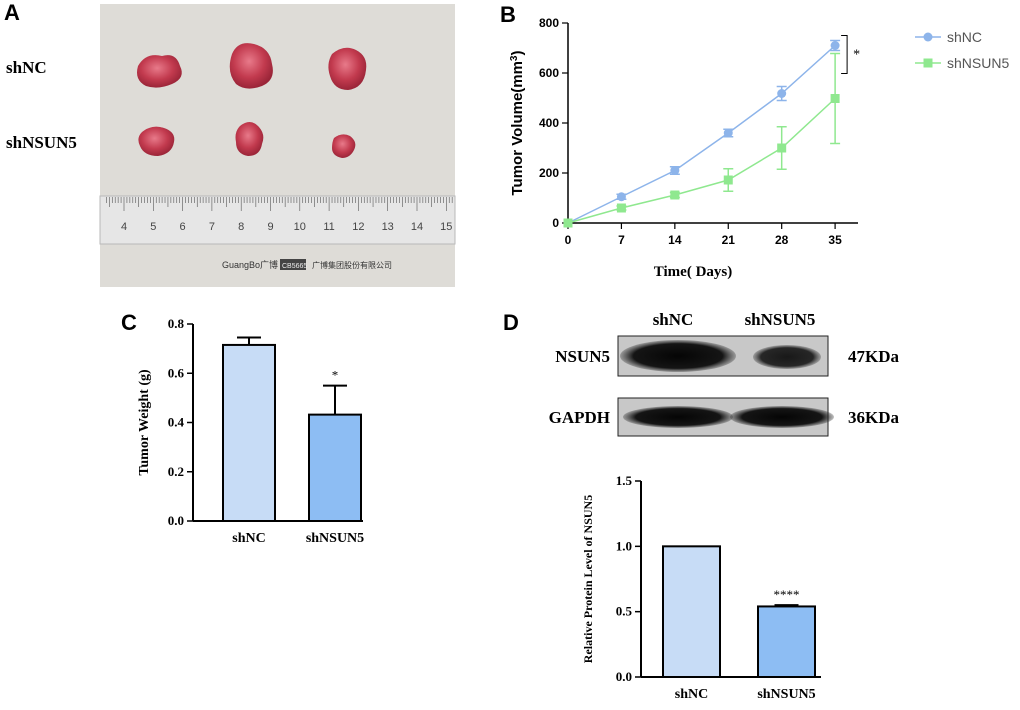  What do you see at coordinates (511, 322) in the screenshot?
I see `panel-label-d: D` at bounding box center [511, 322].